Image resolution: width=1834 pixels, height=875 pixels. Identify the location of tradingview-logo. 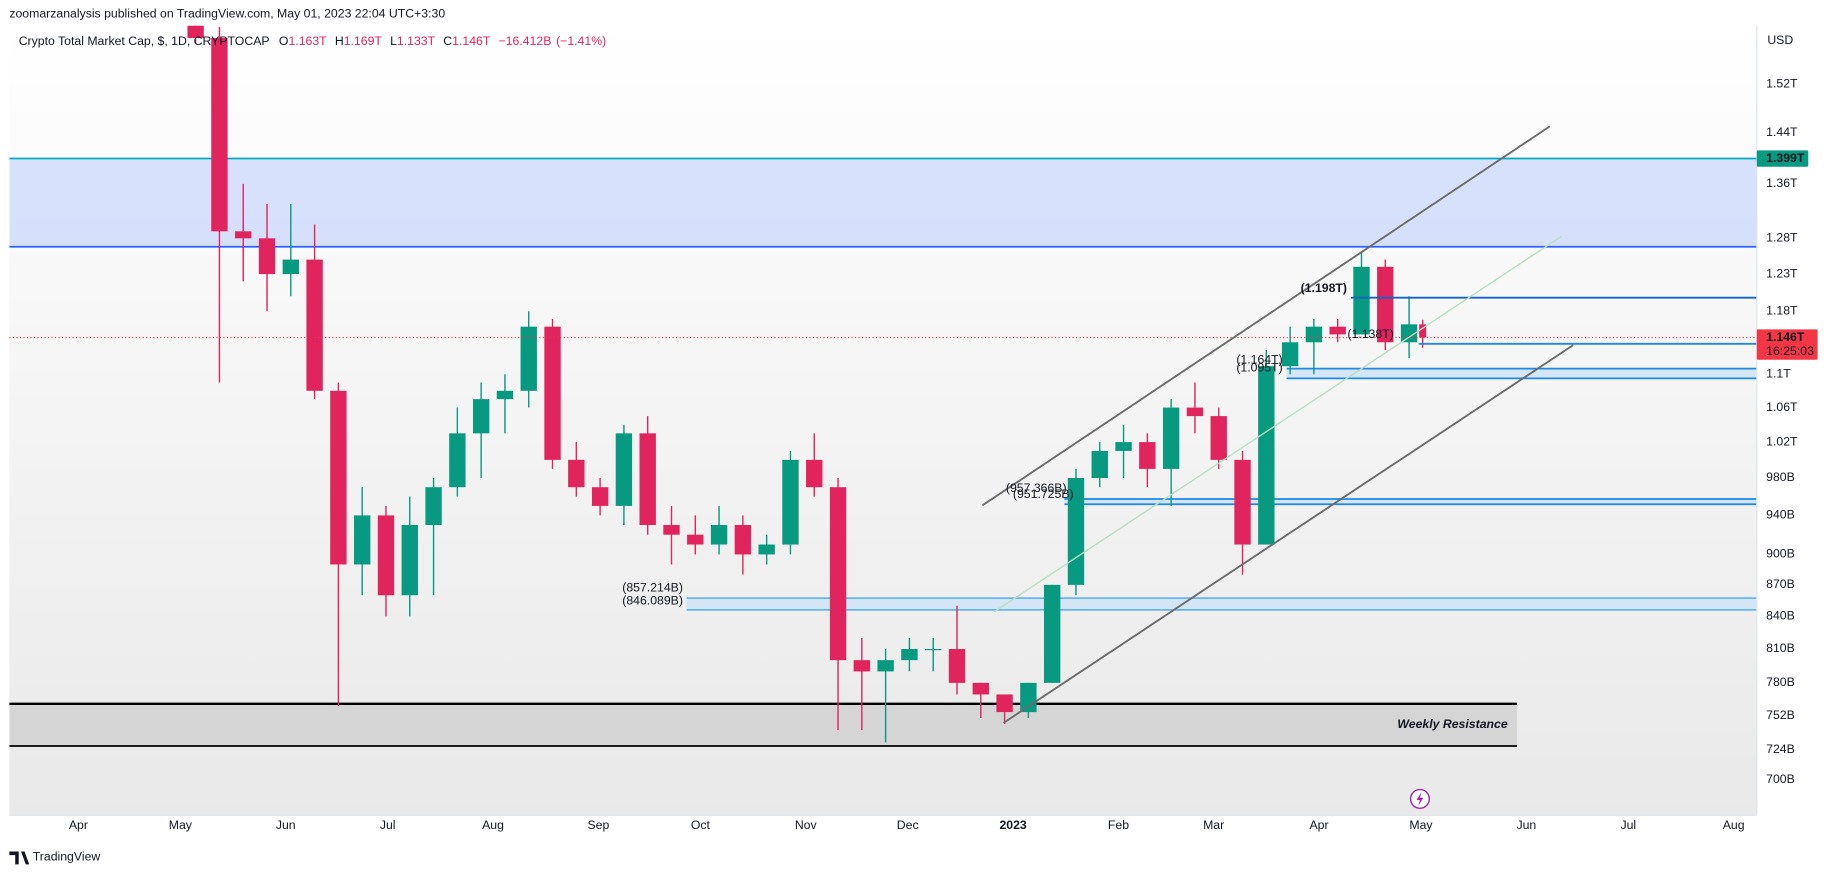
(19, 858).